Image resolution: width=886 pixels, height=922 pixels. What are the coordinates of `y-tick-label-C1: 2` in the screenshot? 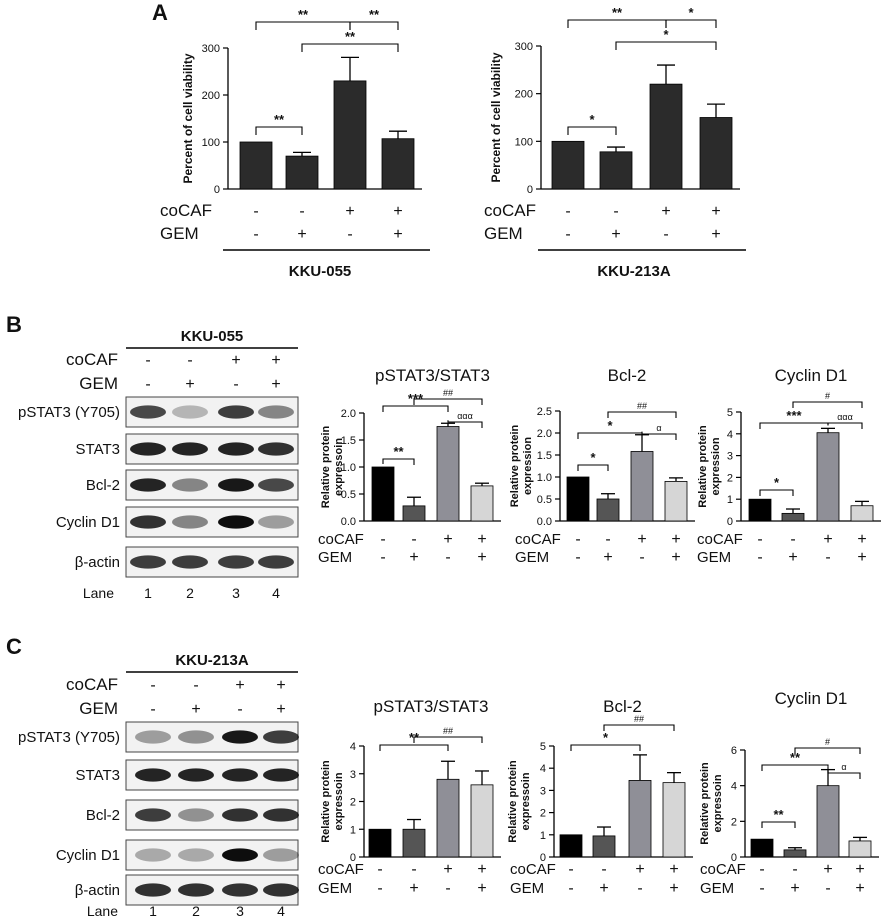 It's located at (353, 803).